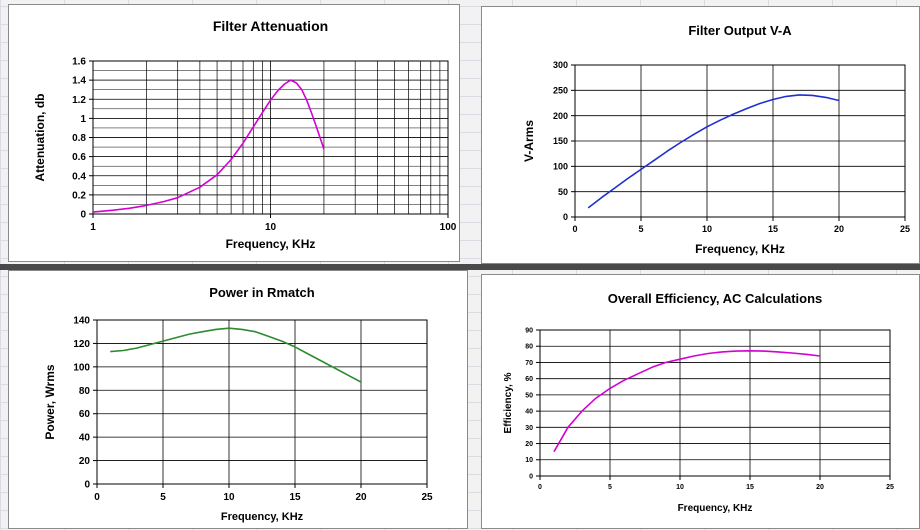 The width and height of the screenshot is (920, 530). I want to click on chart-title: Overall Efficiency, AC Calculations, so click(715, 298).